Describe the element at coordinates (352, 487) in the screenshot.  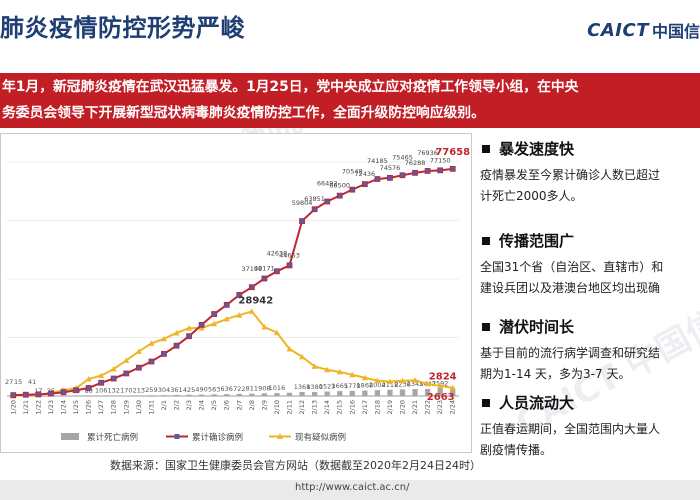
I see `footer-url: http://www.caict.ac.cn/` at that location.